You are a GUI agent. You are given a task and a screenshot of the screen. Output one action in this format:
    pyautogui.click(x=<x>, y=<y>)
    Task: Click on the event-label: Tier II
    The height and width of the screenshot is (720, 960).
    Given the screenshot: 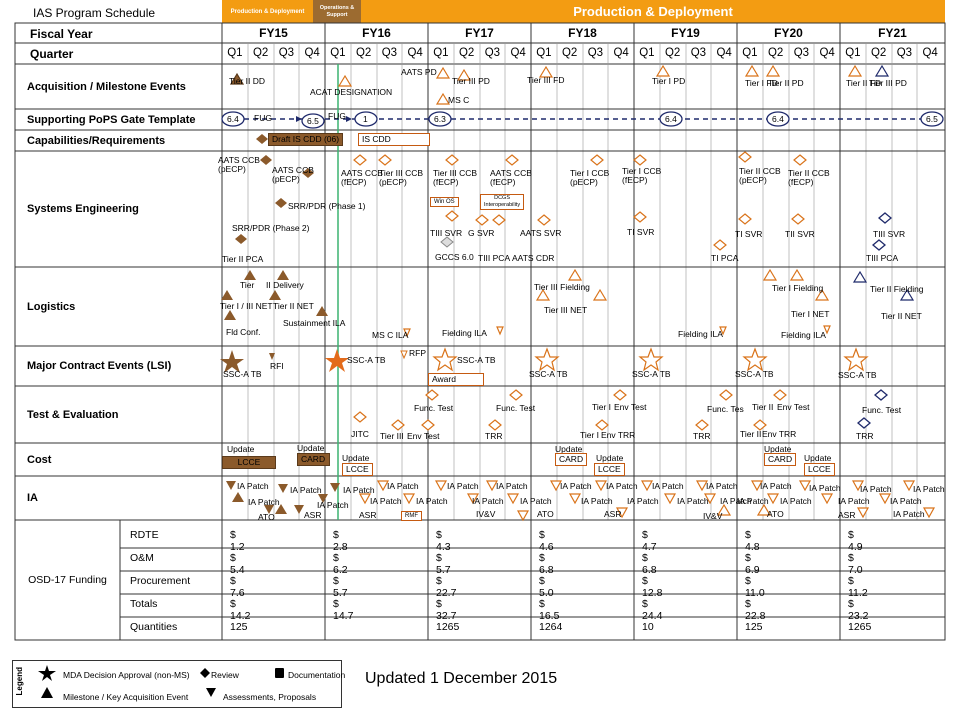 What is the action you would take?
    pyautogui.click(x=751, y=434)
    